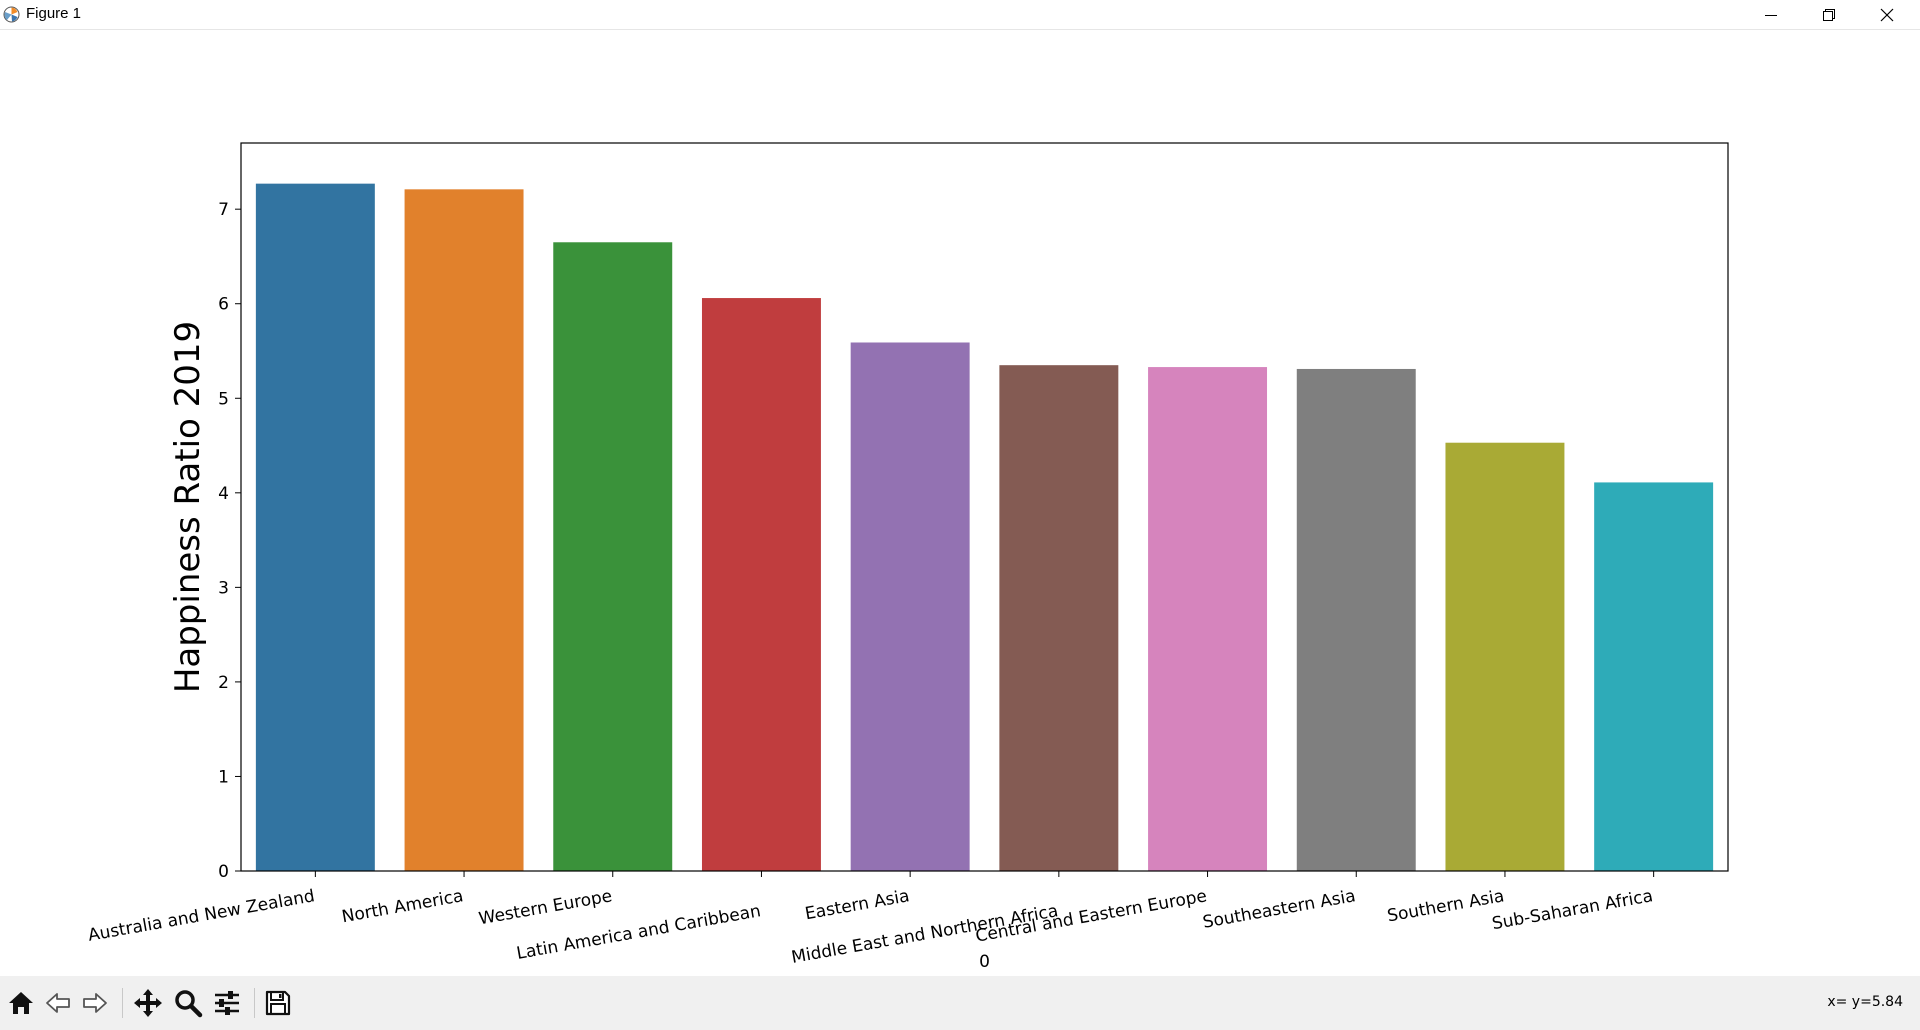 The image size is (1920, 1030). What do you see at coordinates (11, 14) in the screenshot?
I see `matplotlib-logo-icon` at bounding box center [11, 14].